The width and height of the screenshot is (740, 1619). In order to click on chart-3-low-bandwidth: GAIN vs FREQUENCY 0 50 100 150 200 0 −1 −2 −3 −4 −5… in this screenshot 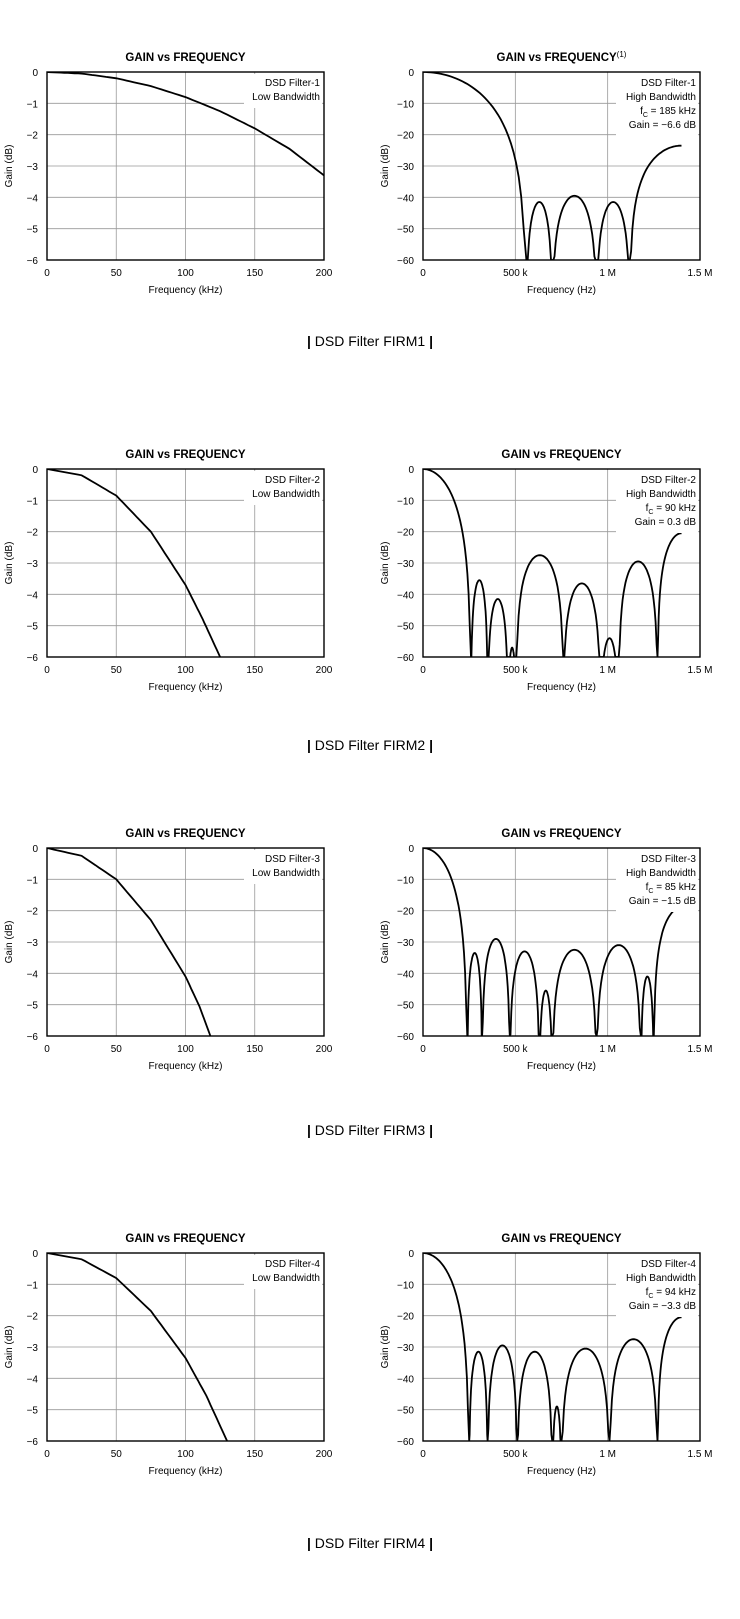, I will do `click(168, 950)`.